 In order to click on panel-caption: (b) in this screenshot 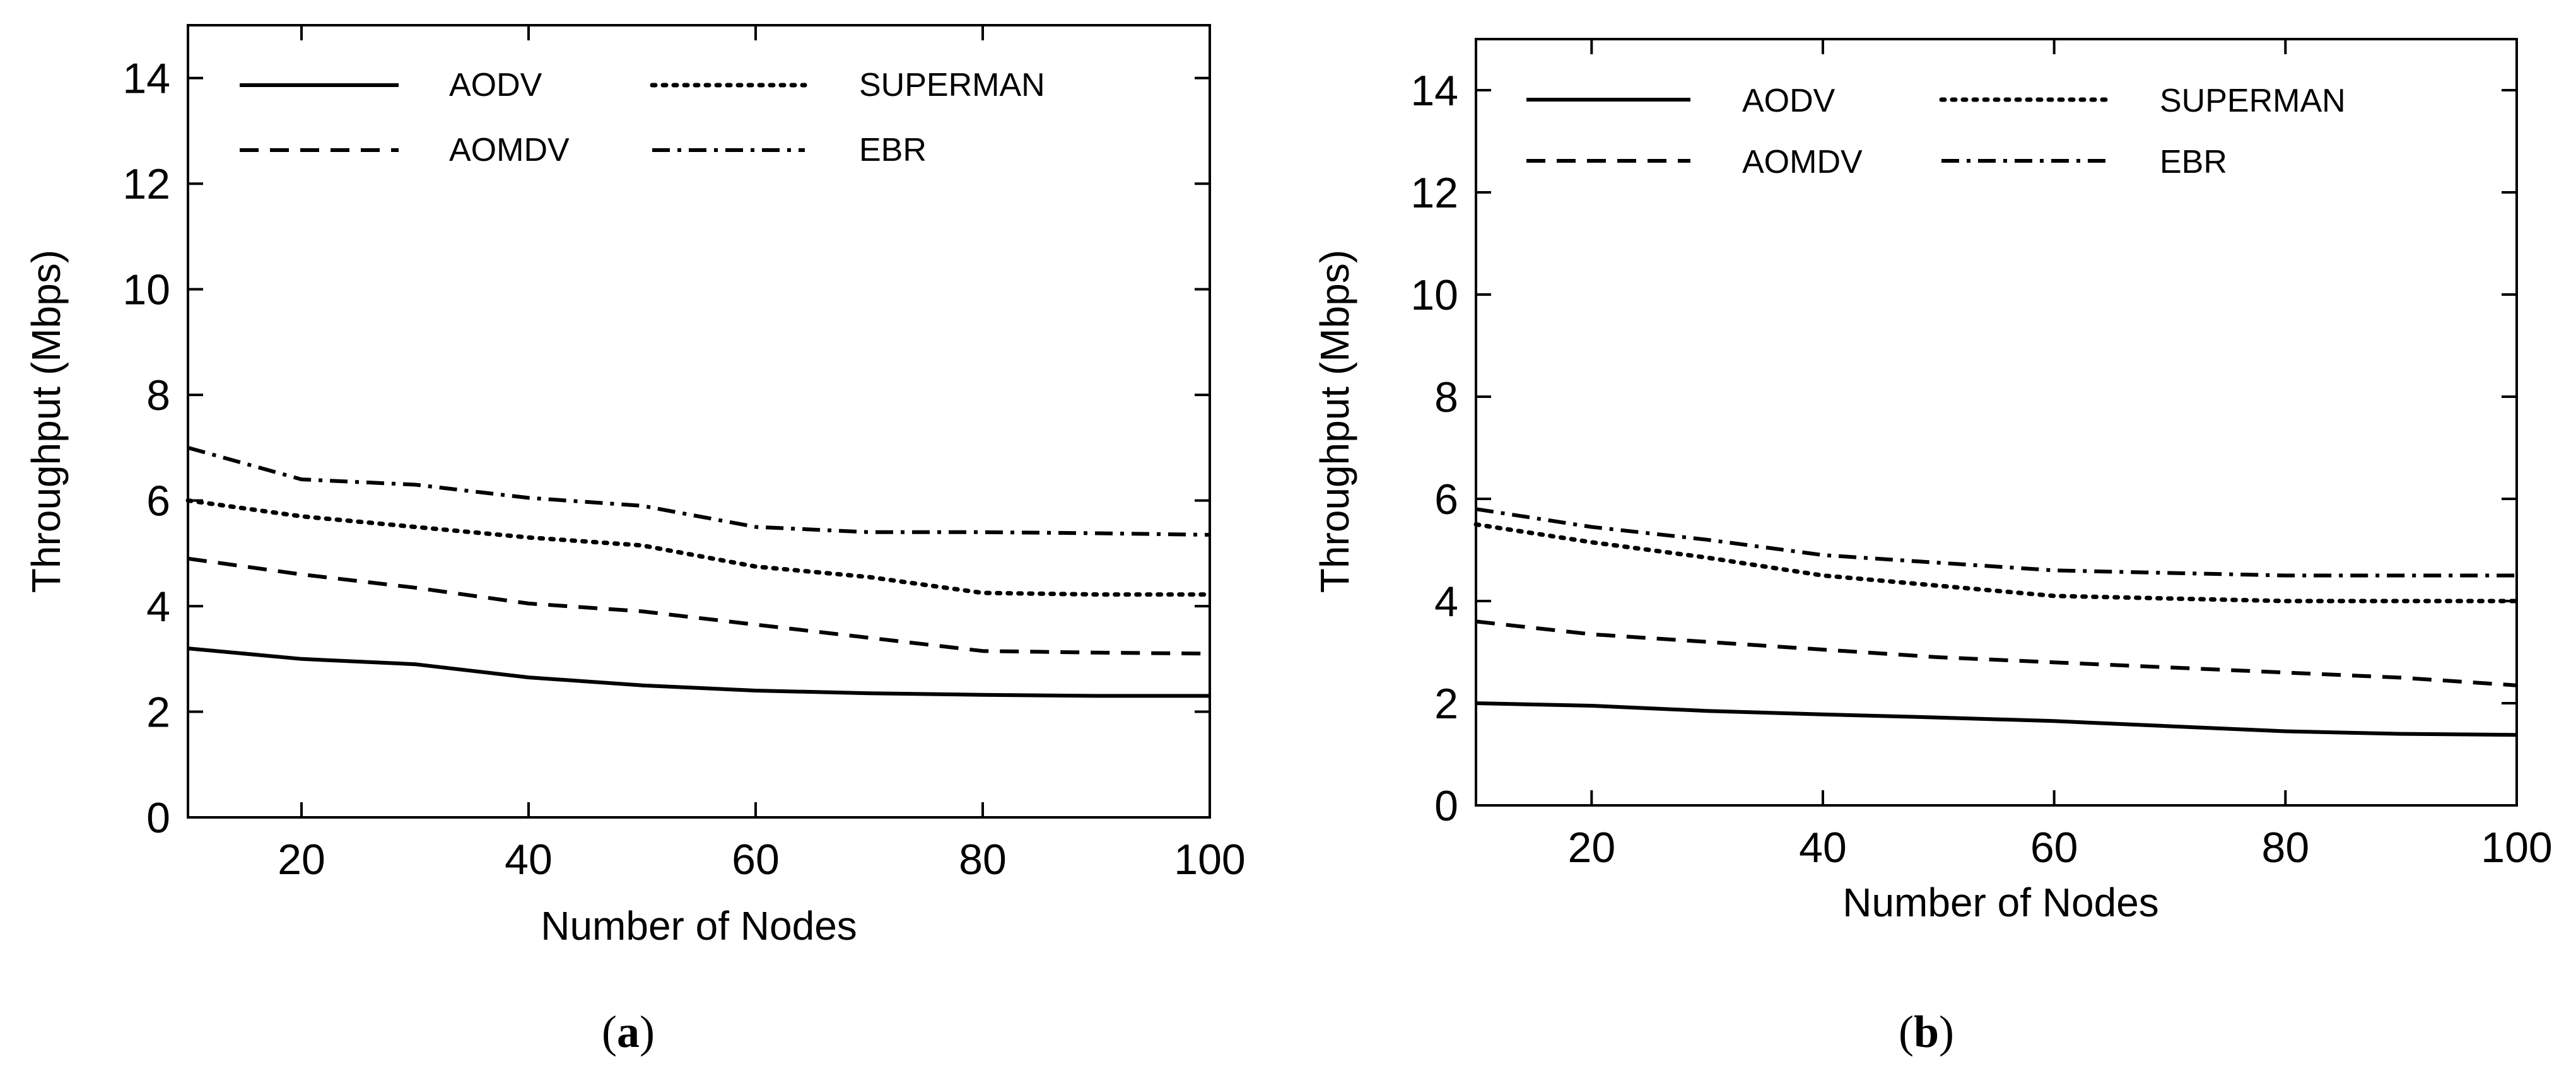, I will do `click(1926, 1032)`.